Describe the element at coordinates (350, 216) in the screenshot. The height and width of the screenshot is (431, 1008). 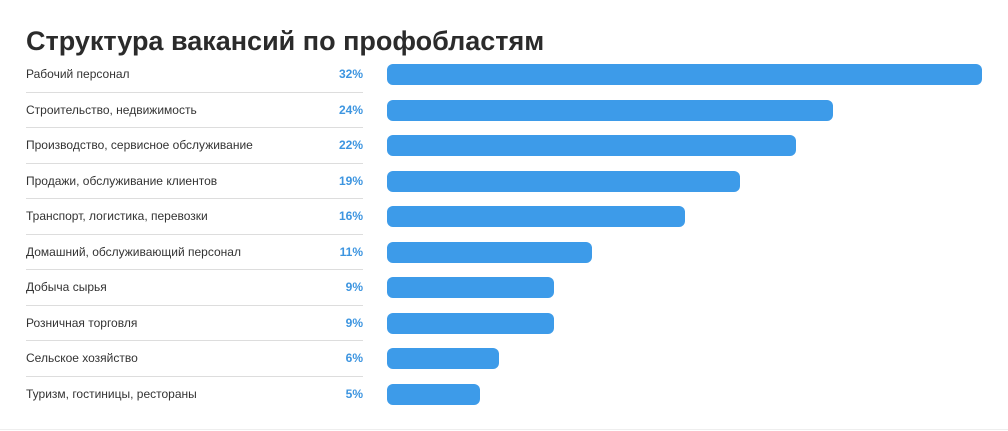
I see `value-label: 16%` at that location.